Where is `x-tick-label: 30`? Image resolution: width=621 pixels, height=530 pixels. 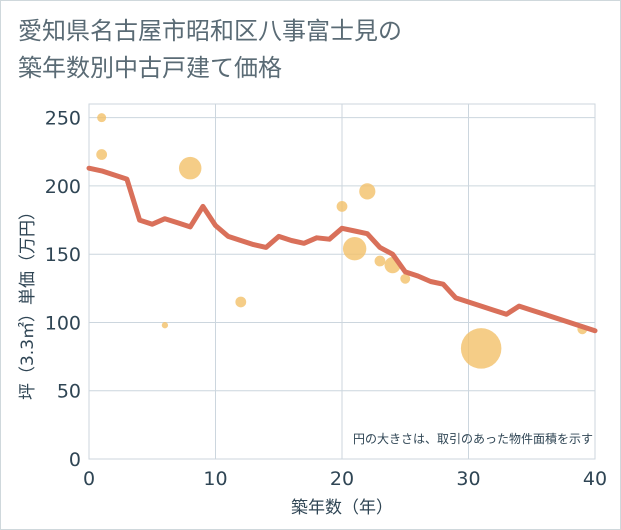
x-tick-label: 30 is located at coordinates (468, 479).